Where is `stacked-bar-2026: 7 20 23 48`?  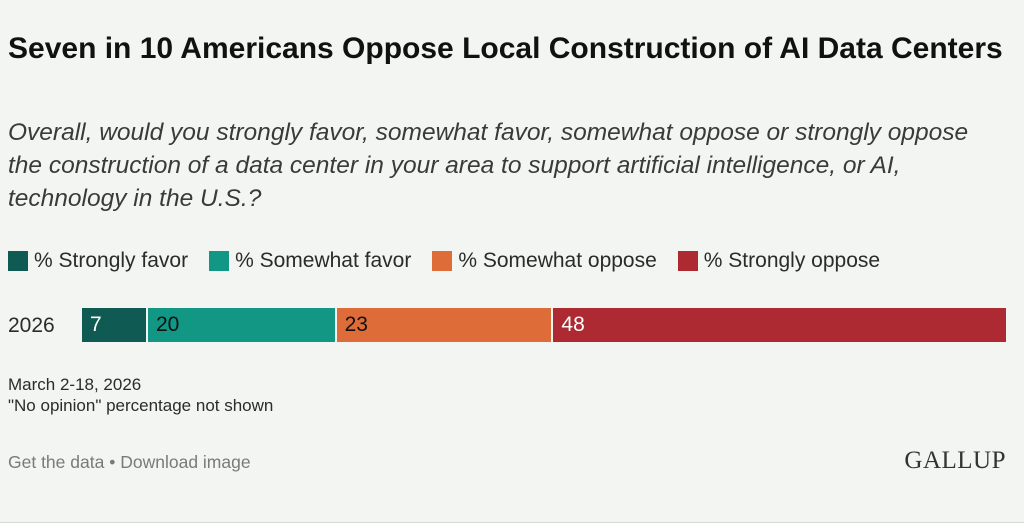
stacked-bar-2026: 7 20 23 48 is located at coordinates (544, 325).